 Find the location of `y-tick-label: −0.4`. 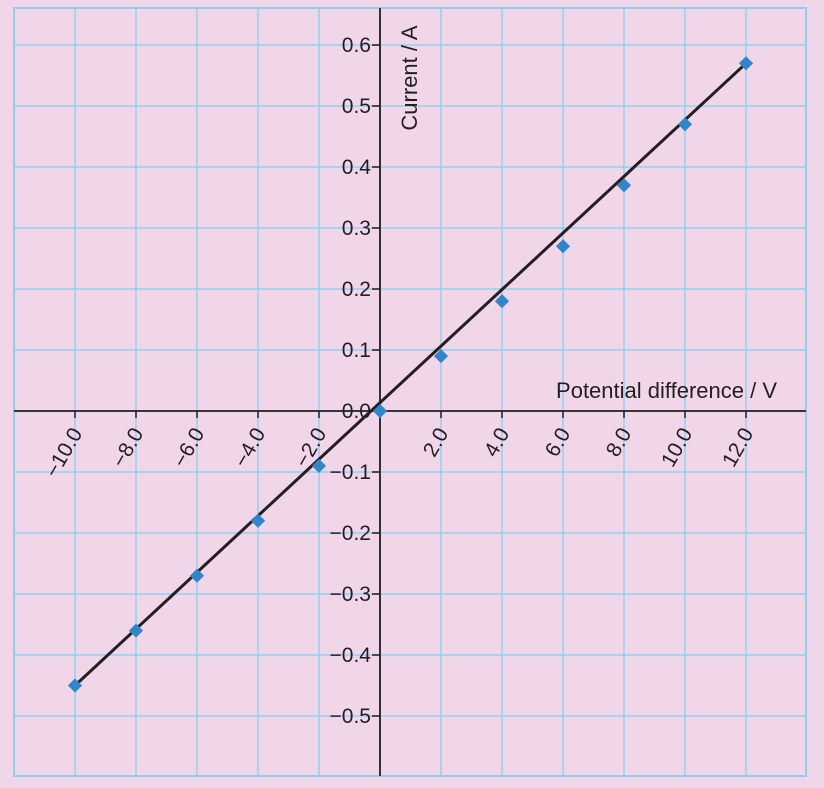

y-tick-label: −0.4 is located at coordinates (351, 655).